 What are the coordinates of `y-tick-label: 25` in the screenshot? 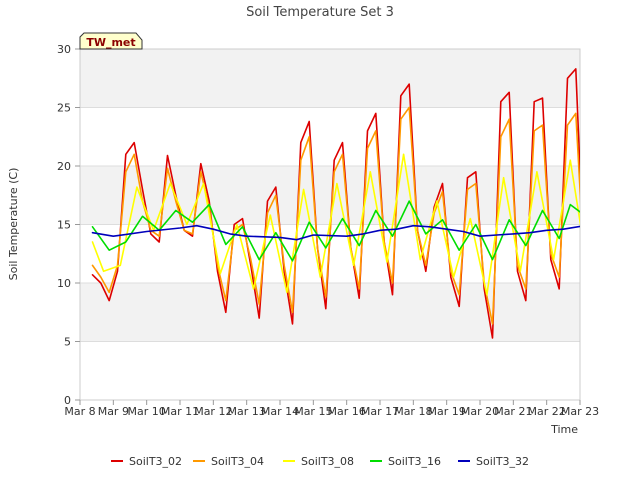 It's located at (64, 108).